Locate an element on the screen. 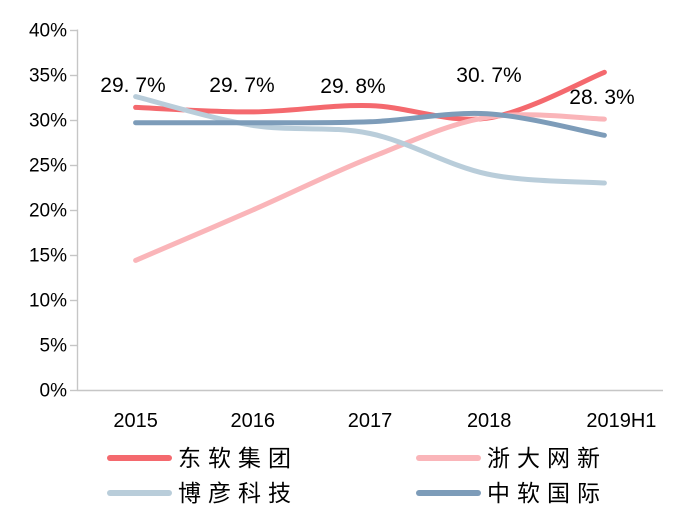 The image size is (675, 525). x-tick-label: 2015 is located at coordinates (135, 421).